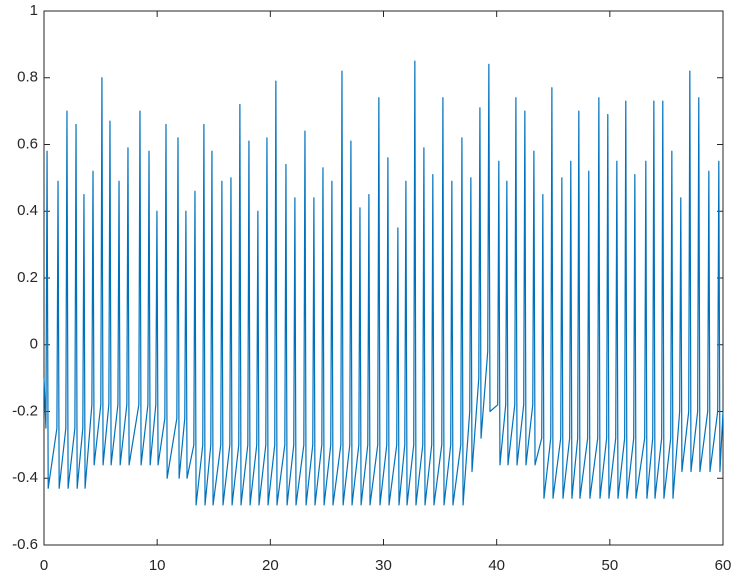  I want to click on y-tick-label: 0.6, so click(27, 143).